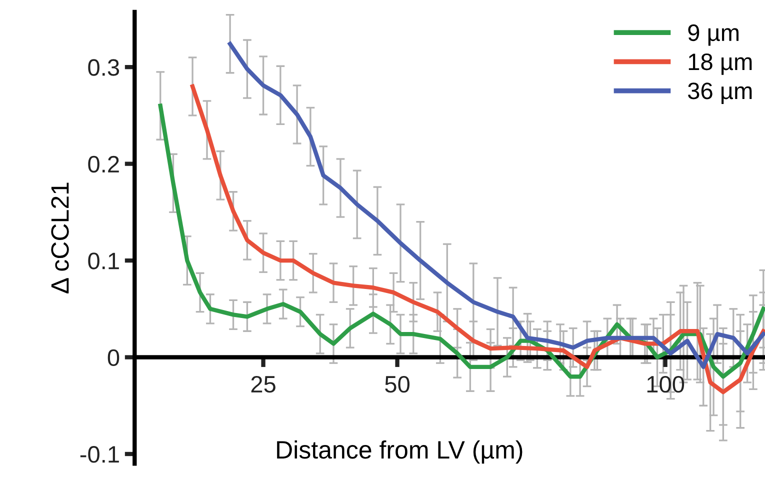 Image resolution: width=765 pixels, height=478 pixels. I want to click on y-tick-label: 0.1, so click(103, 261).